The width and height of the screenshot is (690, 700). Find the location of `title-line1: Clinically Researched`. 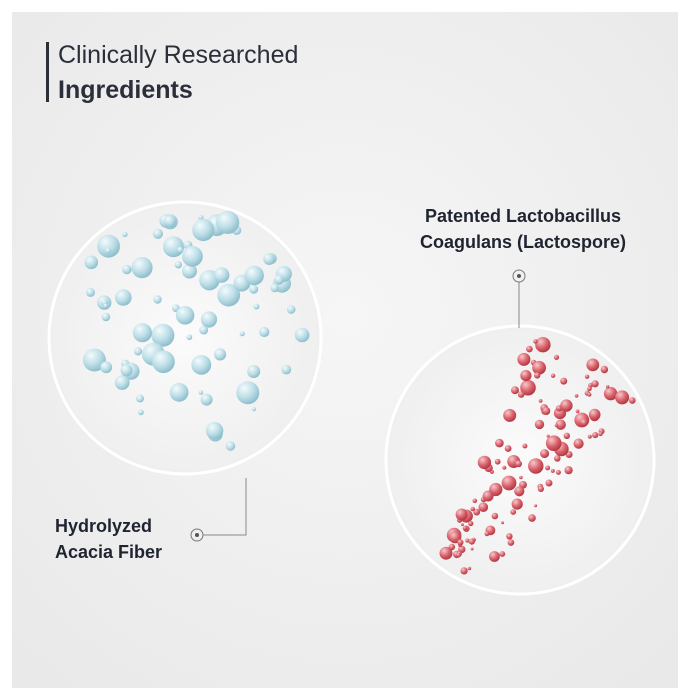

title-line1: Clinically Researched is located at coordinates (178, 55).